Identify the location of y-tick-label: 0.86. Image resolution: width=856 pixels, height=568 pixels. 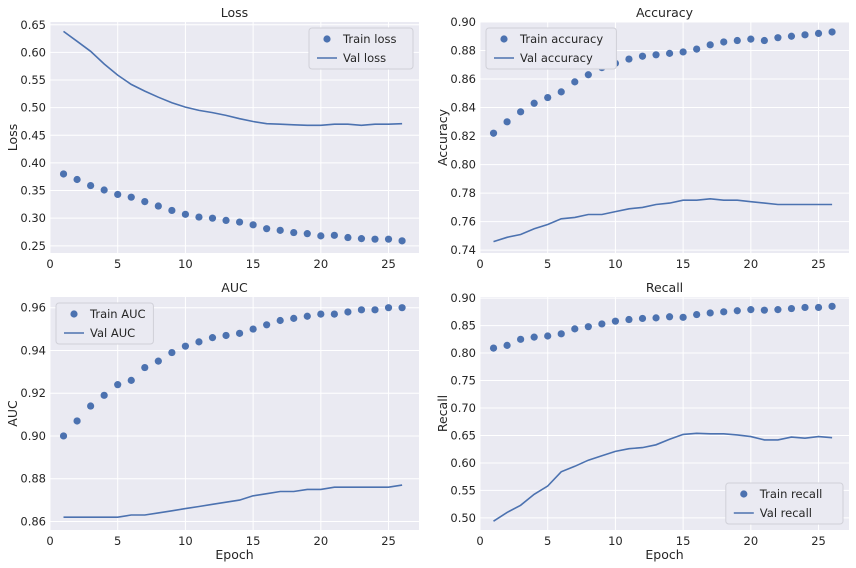
(33, 521).